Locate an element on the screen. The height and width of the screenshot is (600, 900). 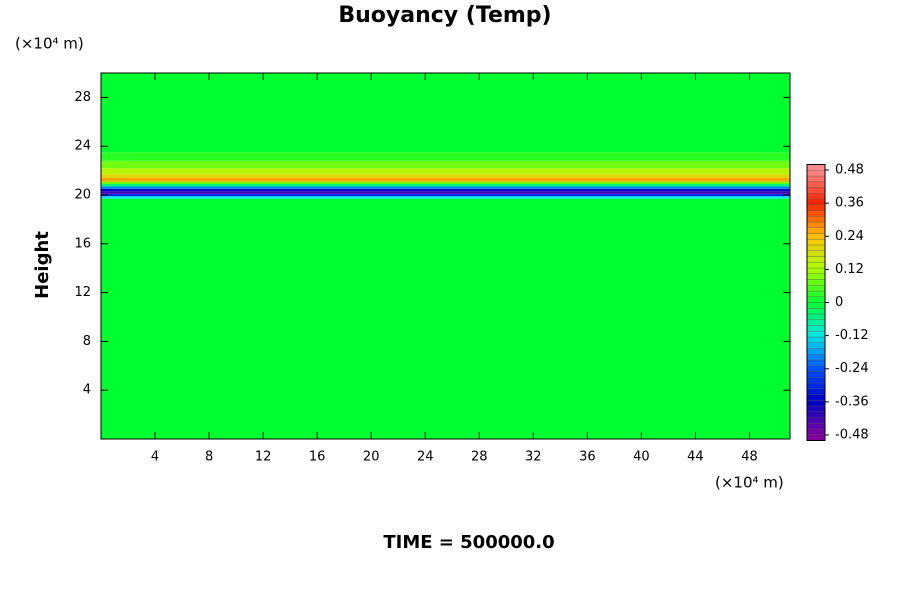
y-axis-label: Height is located at coordinates (42, 265).